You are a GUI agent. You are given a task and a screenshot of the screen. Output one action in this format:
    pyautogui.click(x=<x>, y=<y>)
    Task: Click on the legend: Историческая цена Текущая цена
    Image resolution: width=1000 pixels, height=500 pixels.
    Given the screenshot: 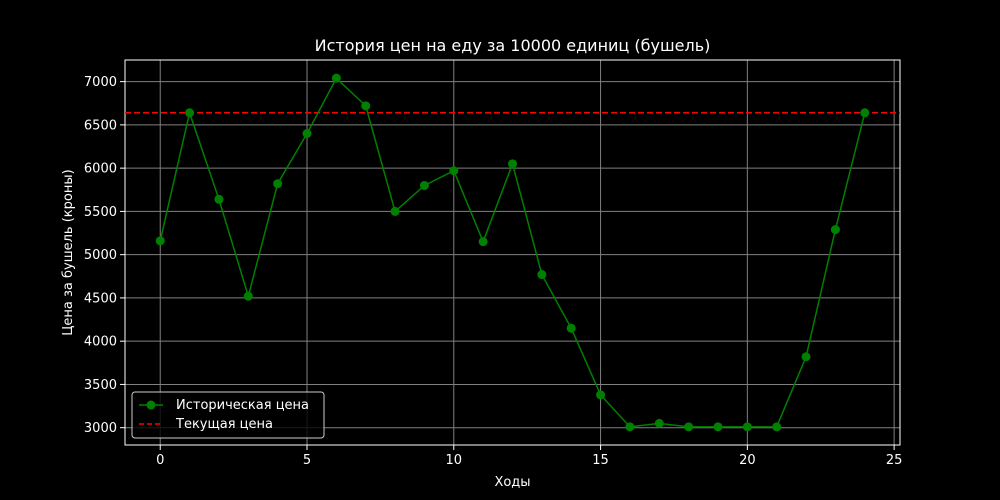 What is the action you would take?
    pyautogui.click(x=228, y=415)
    